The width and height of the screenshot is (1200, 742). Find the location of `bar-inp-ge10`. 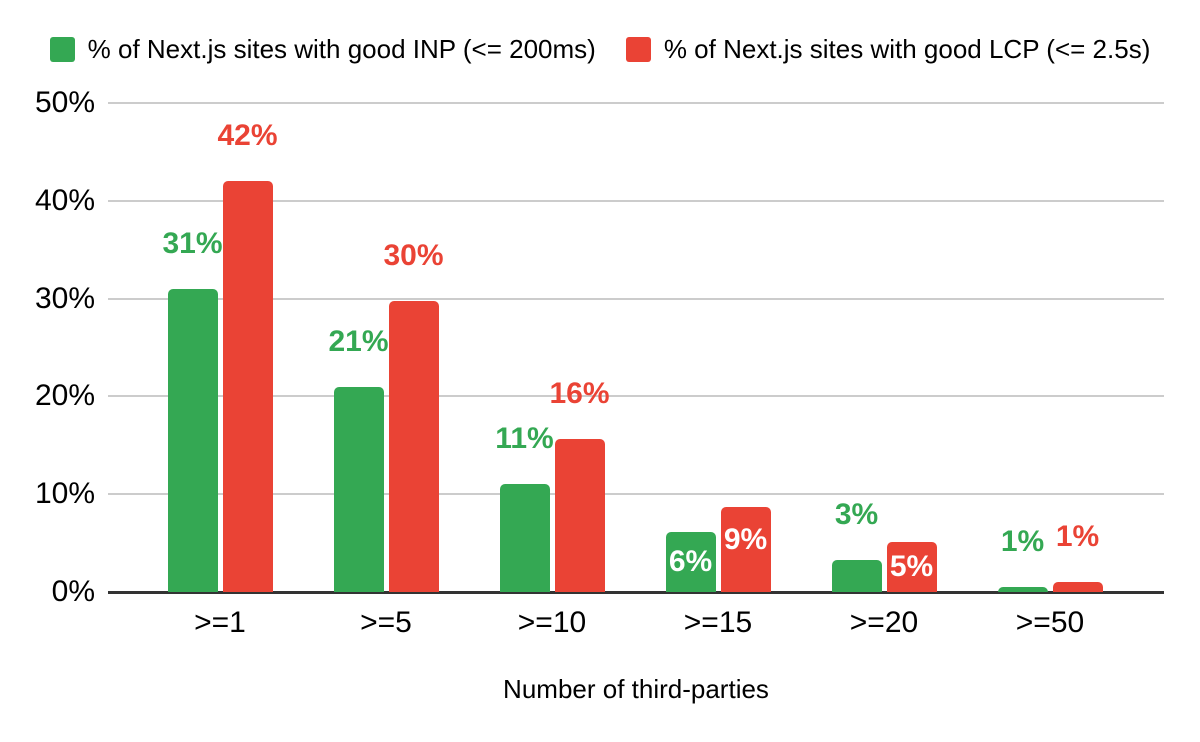

bar-inp-ge10 is located at coordinates (524, 538).